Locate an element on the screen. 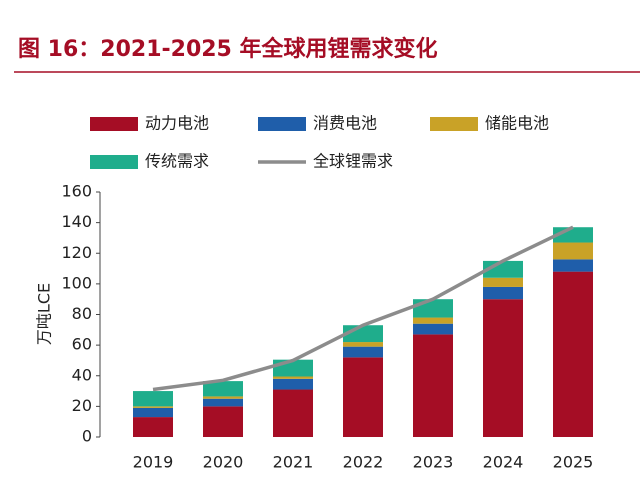  x-tick-label: 2021 is located at coordinates (293, 462).